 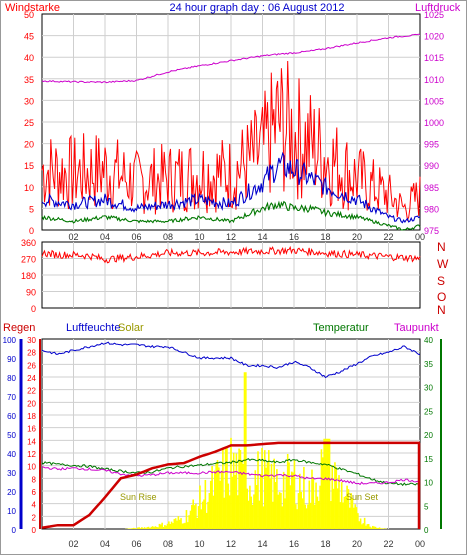 I want to click on rain-tick-label: 14, so click(x=31, y=441).